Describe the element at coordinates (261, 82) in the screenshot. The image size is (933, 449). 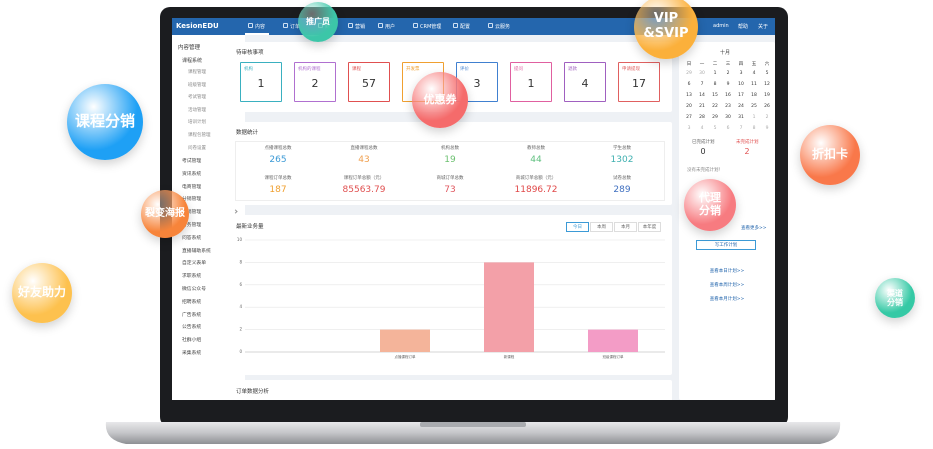
I see `task-card: 机构 1` at that location.